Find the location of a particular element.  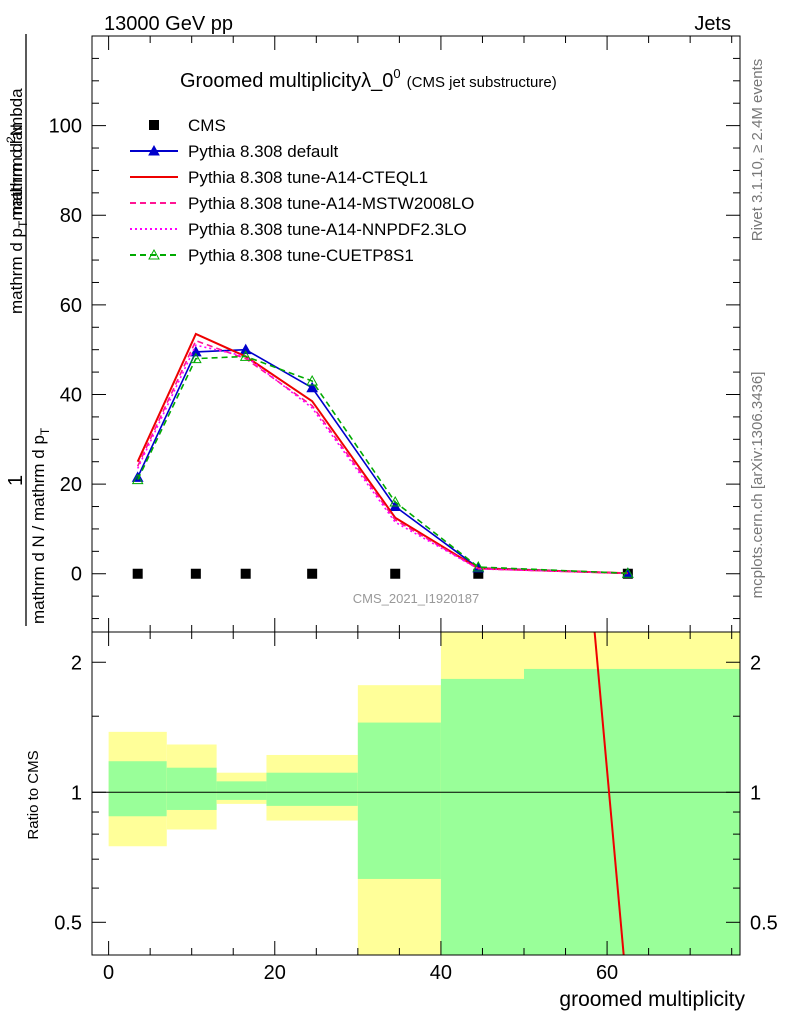

y-label-numerator: mathrm d2Nmathrm d pTmathrm d lambda is located at coordinates (17, 201).